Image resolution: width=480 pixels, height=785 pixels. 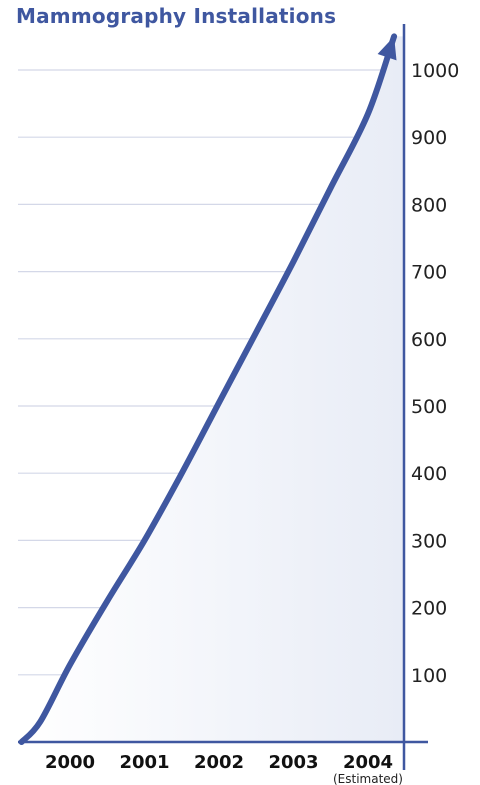 I want to click on y-tick-label: 600, so click(x=429, y=340).